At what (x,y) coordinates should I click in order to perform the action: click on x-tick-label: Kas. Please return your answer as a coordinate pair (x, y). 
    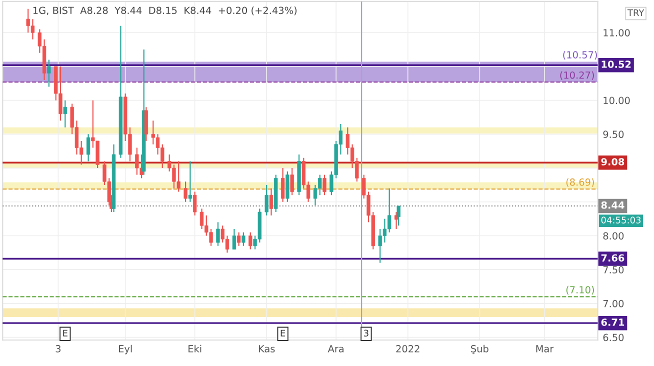
    Looking at the image, I should click on (266, 348).